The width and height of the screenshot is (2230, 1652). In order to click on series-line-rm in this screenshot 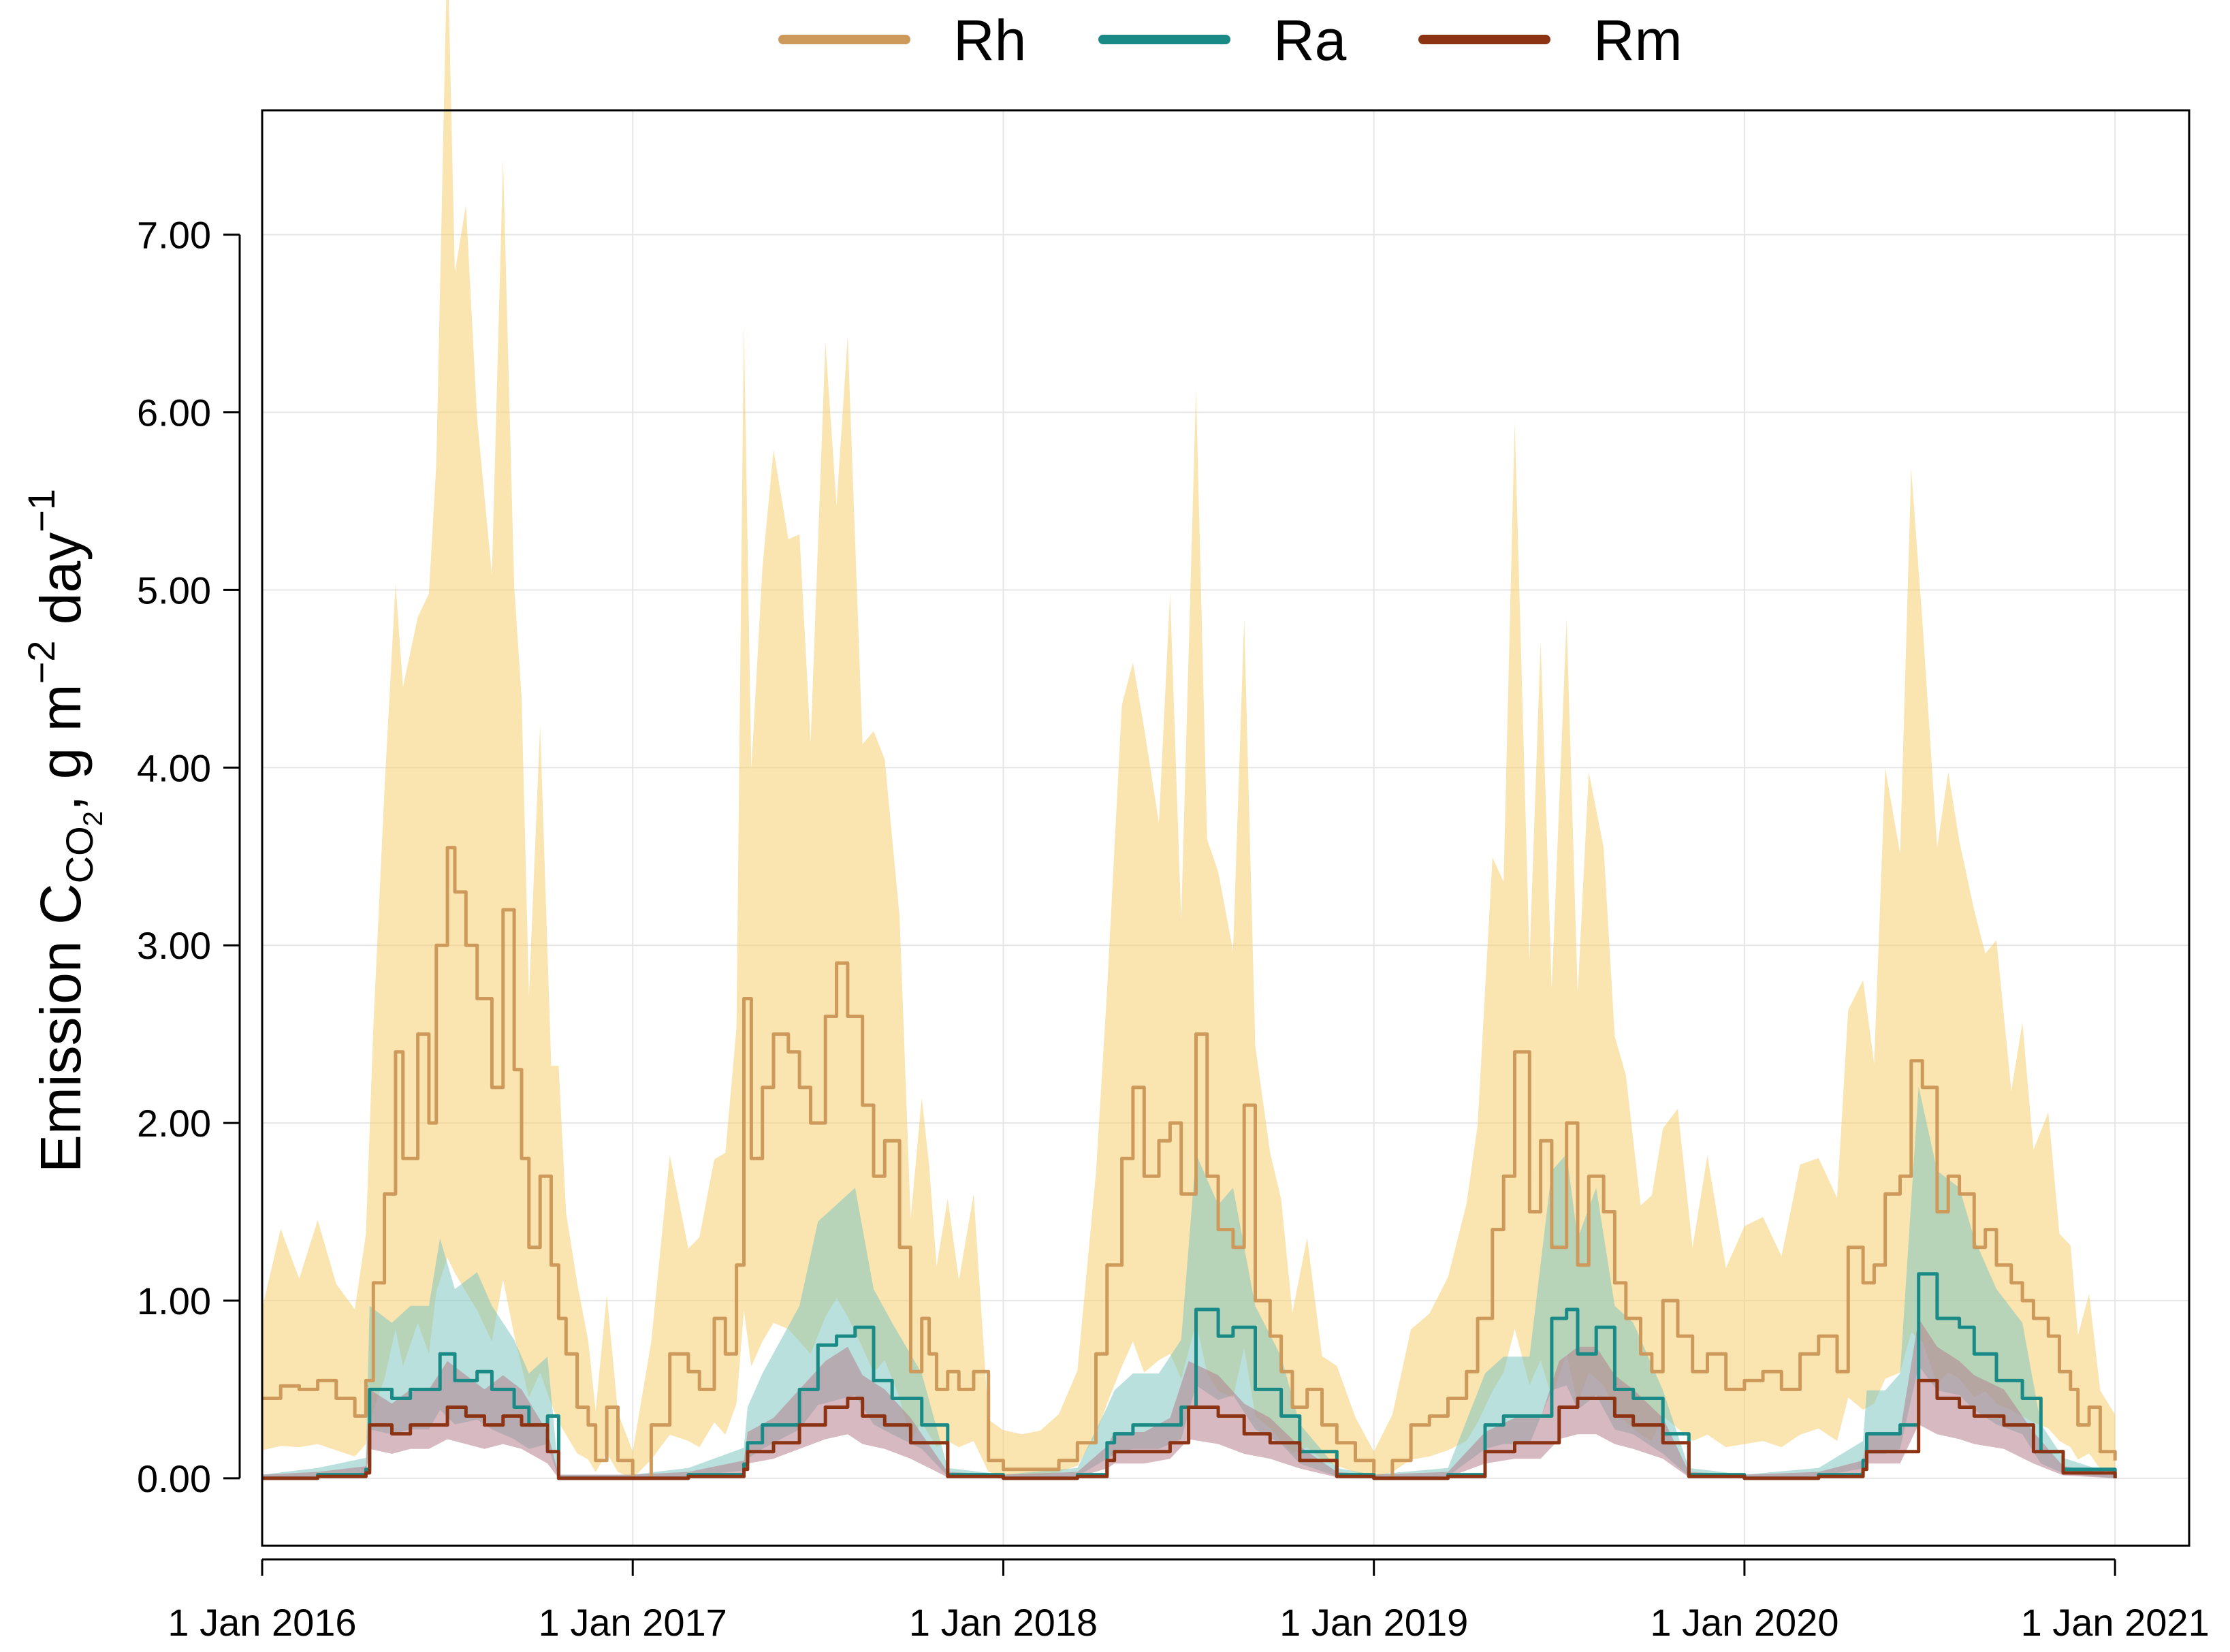, I will do `click(1189, 1429)`.